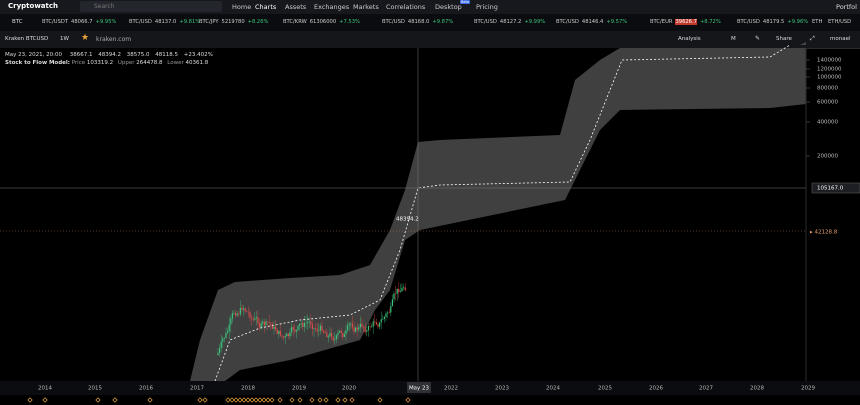  What do you see at coordinates (406, 7) in the screenshot?
I see `nav-link: Correlations` at bounding box center [406, 7].